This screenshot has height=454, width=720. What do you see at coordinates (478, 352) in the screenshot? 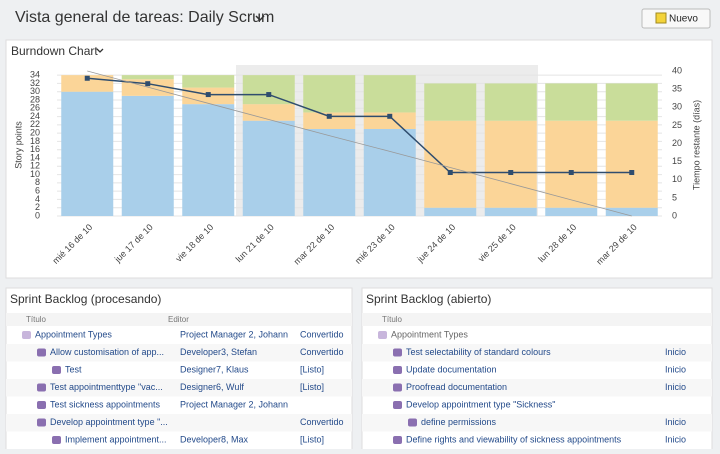
I see `item-title: Test selectability of standard colours` at bounding box center [478, 352].